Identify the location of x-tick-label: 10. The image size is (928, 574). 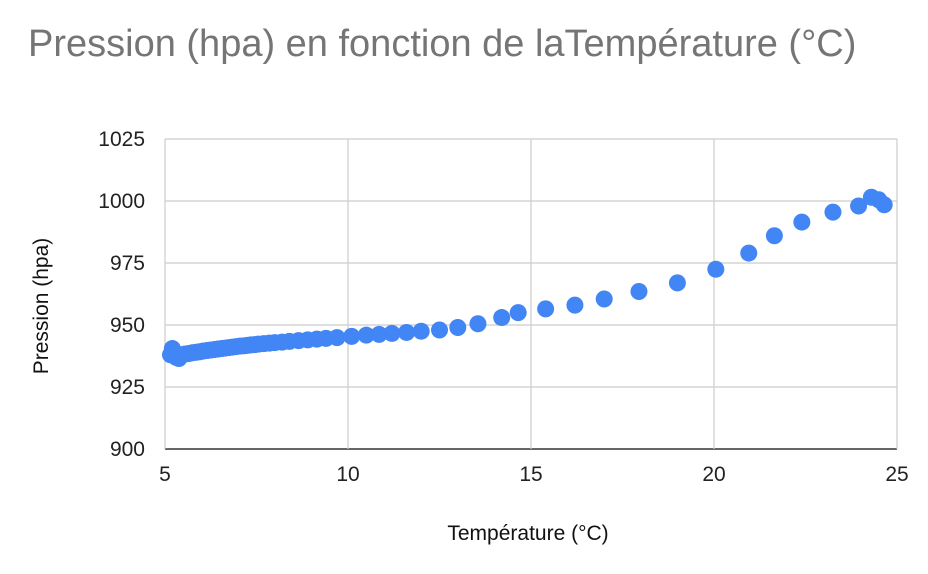
(347, 474).